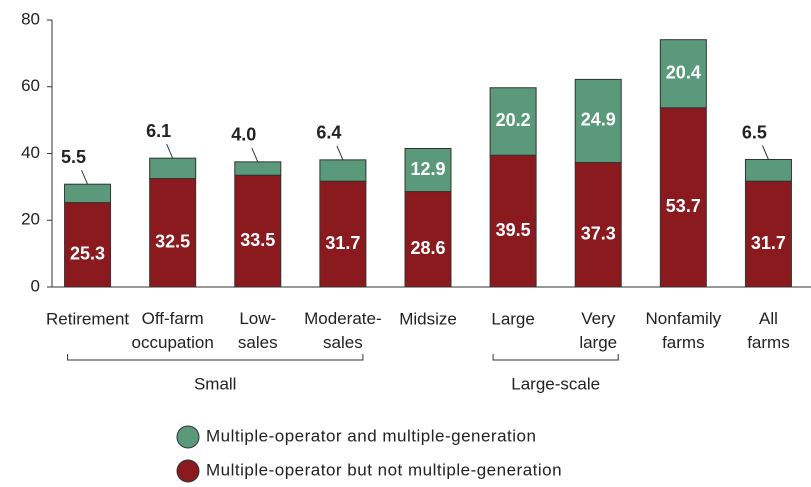 Image resolution: width=811 pixels, height=487 pixels. Describe the element at coordinates (30, 219) in the screenshot. I see `y-tick-label: 20` at that location.